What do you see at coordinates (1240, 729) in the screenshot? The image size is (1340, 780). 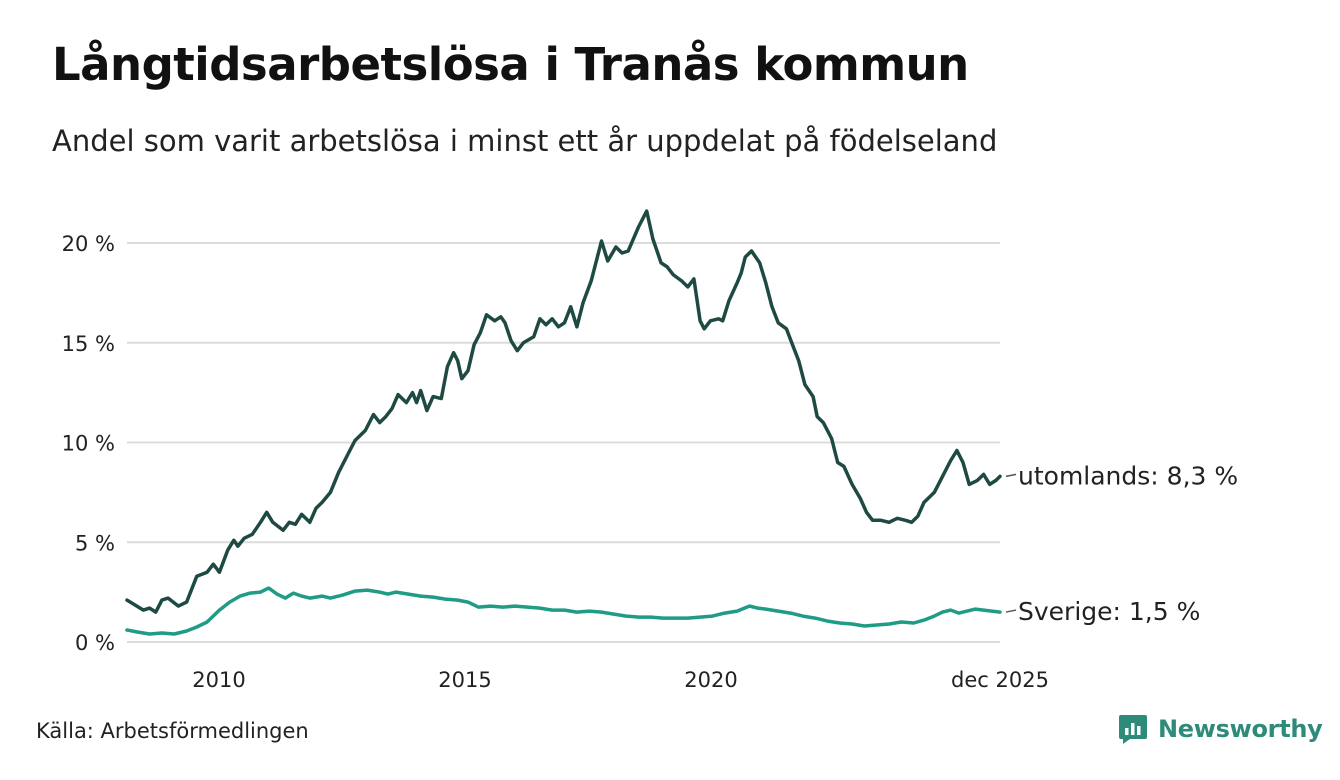 I see `brand-name: Newsworthy` at bounding box center [1240, 729].